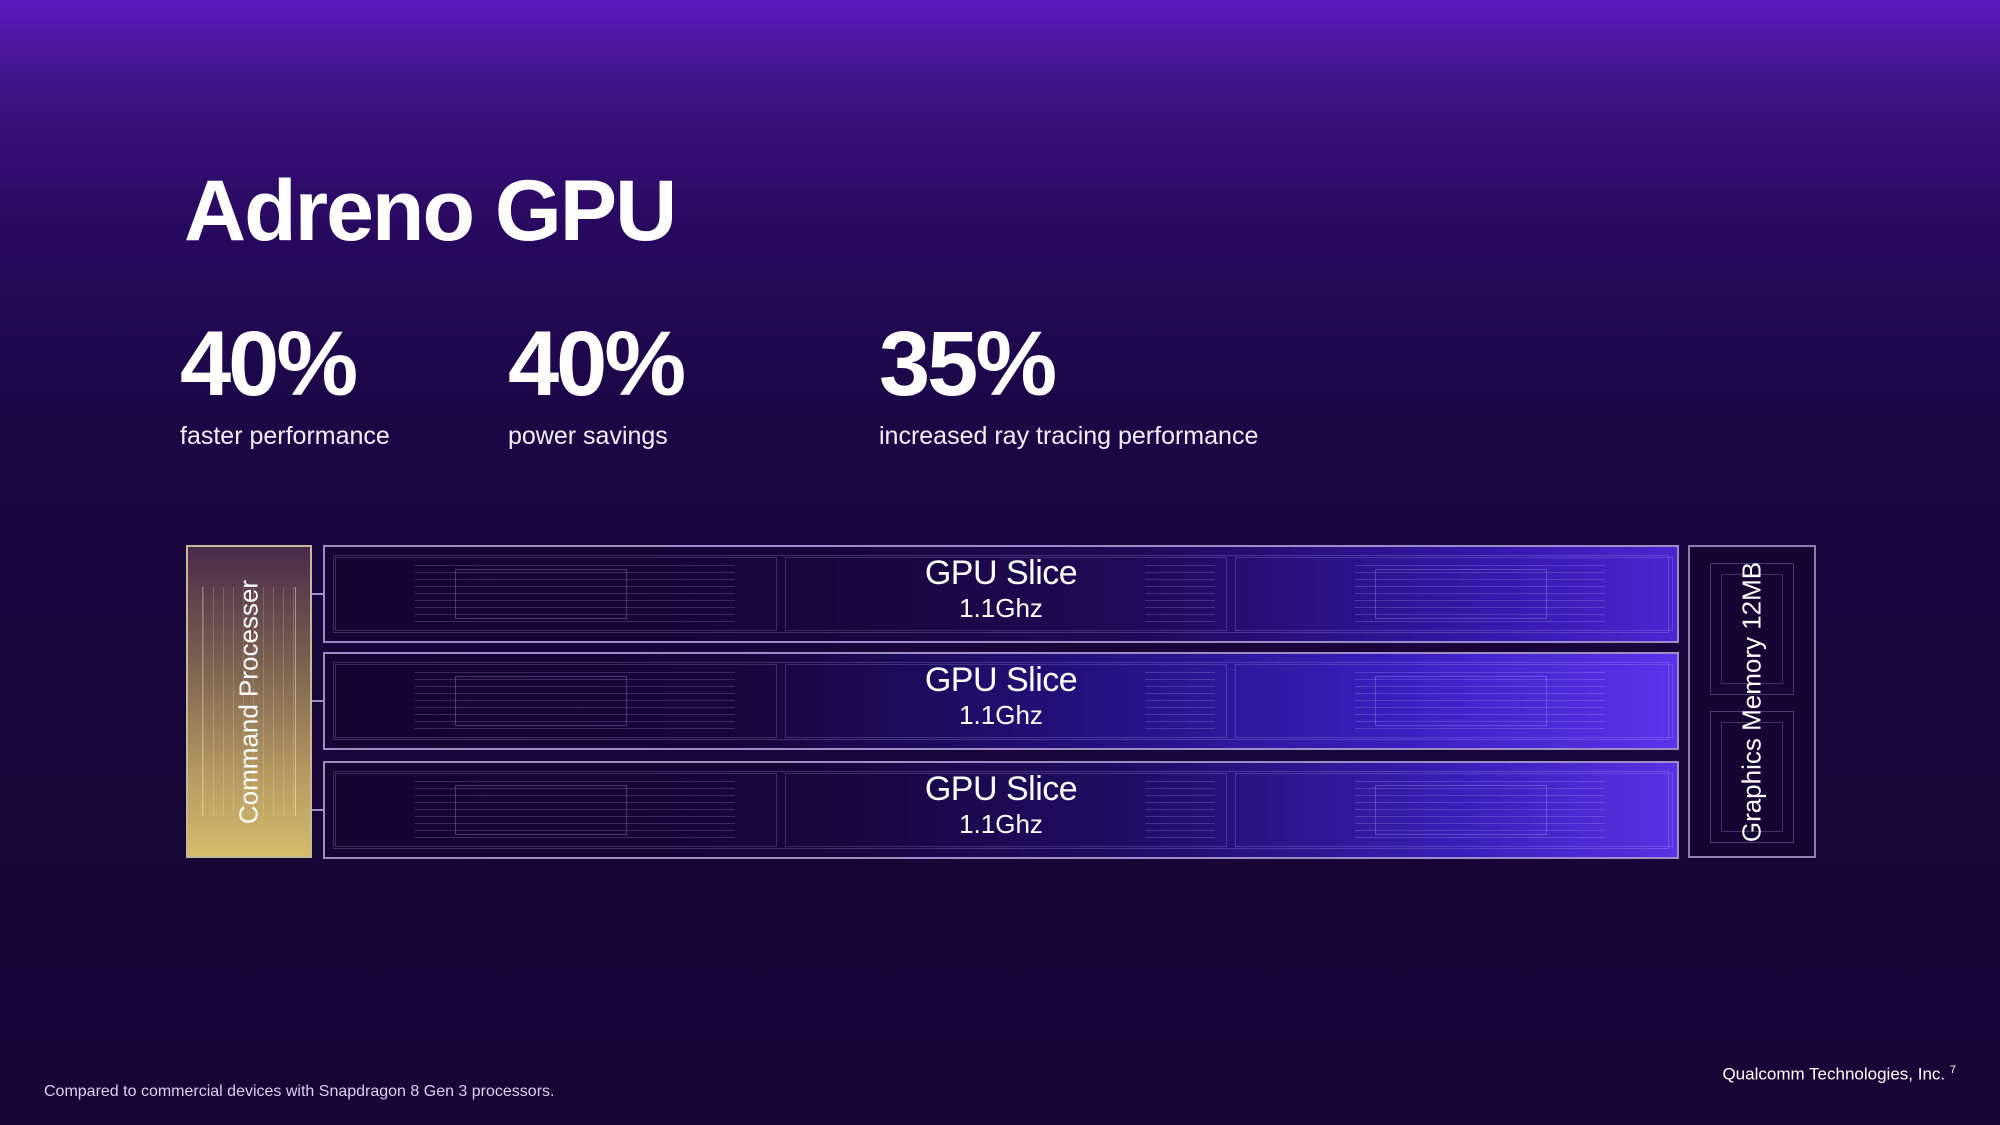  Describe the element at coordinates (1834, 1074) in the screenshot. I see `company-name: Qualcomm Technologies, Inc.` at that location.